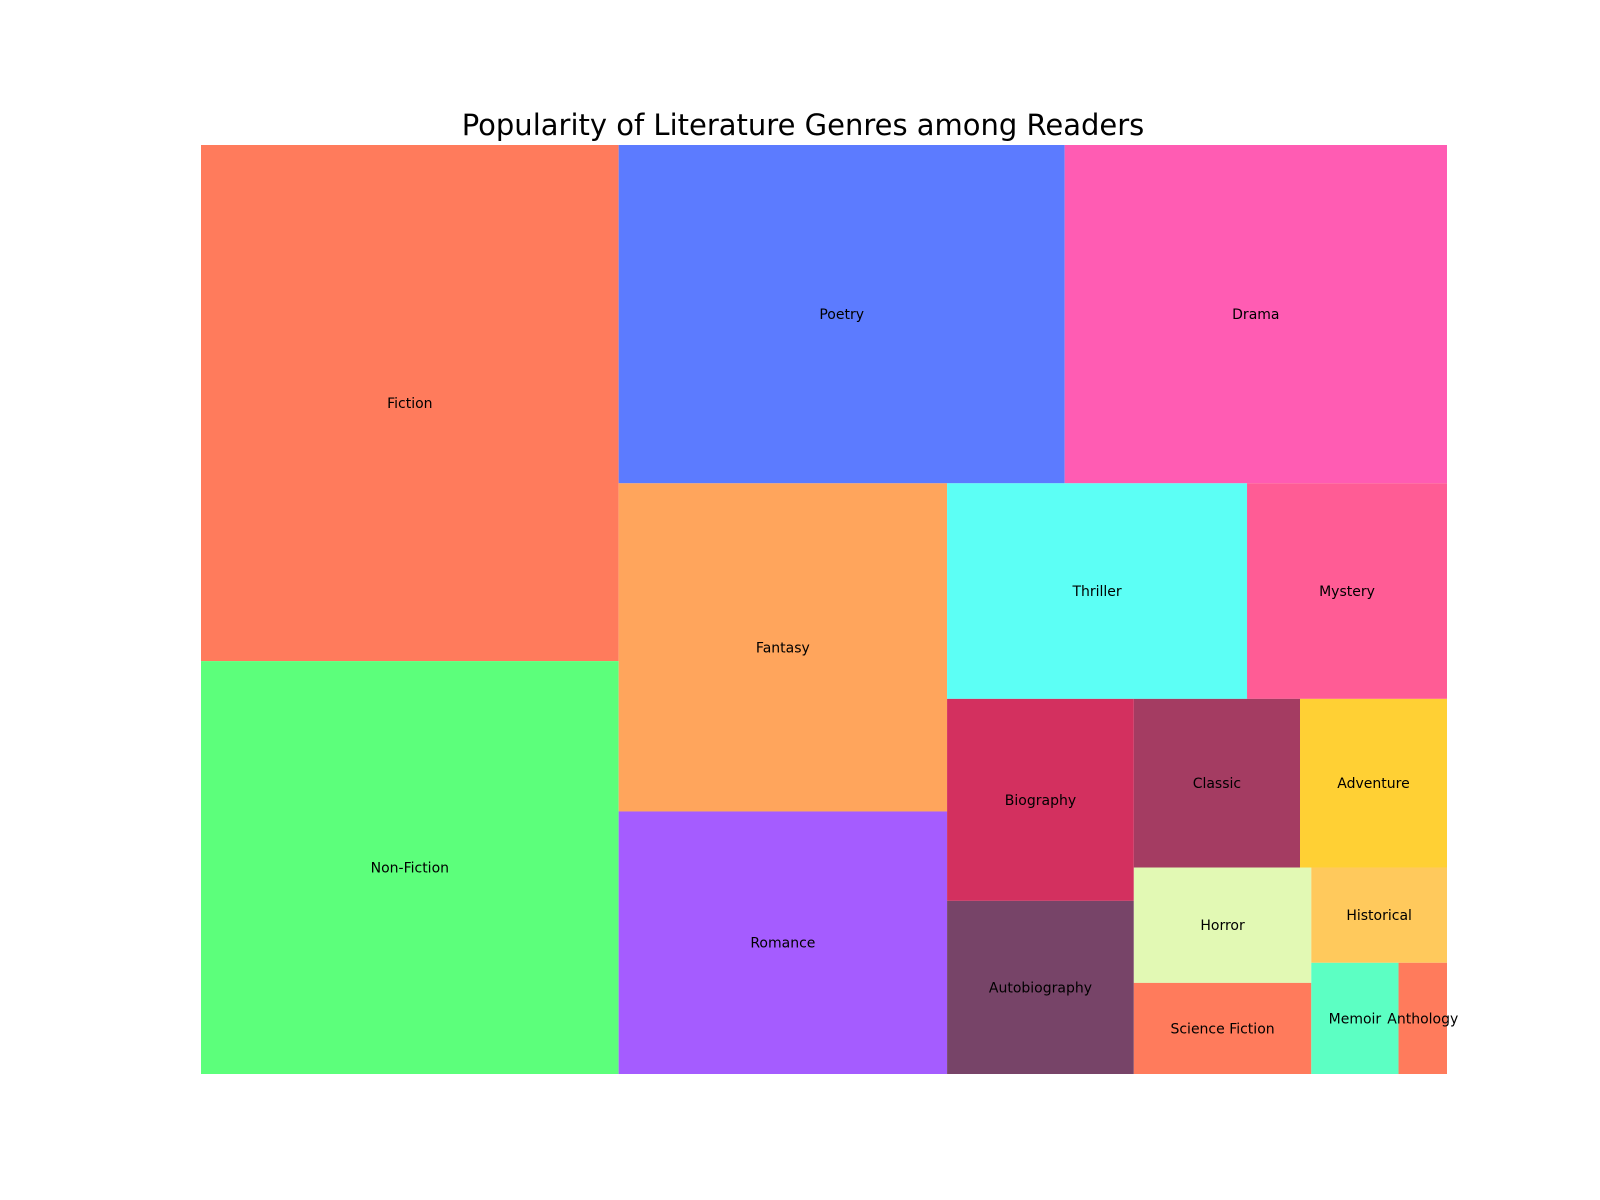  I want to click on cell-rect-biography, so click(1040, 799).